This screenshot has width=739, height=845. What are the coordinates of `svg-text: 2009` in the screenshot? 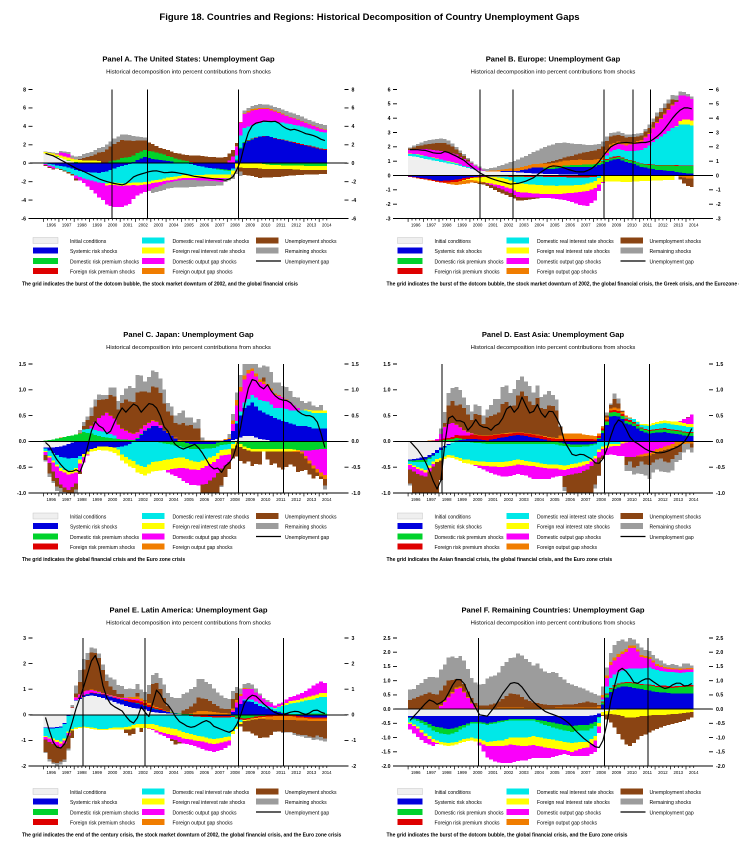 It's located at (617, 225).